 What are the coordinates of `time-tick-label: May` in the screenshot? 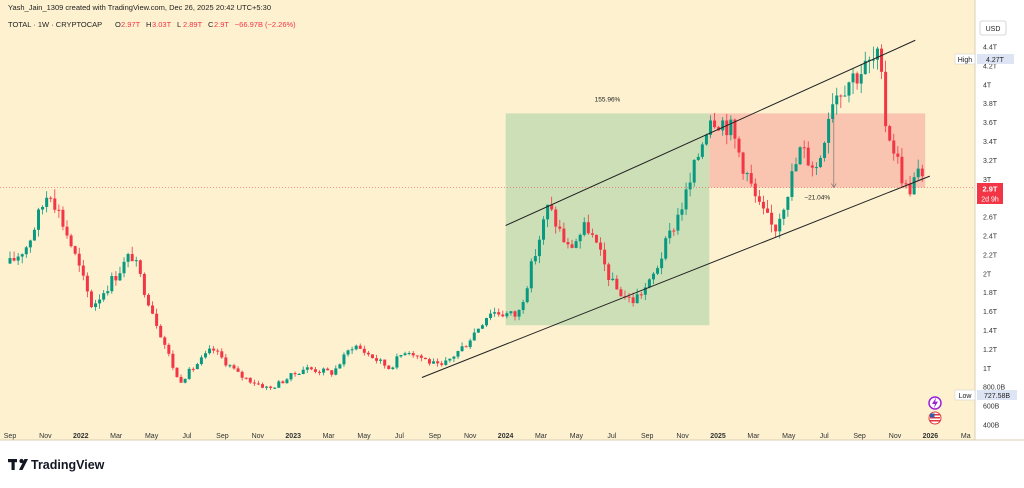 It's located at (577, 436).